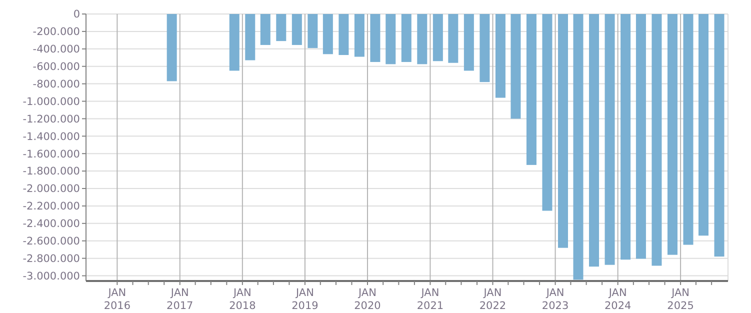  Describe the element at coordinates (51, 276) in the screenshot. I see `y-tick-label: -3.000.000` at that location.